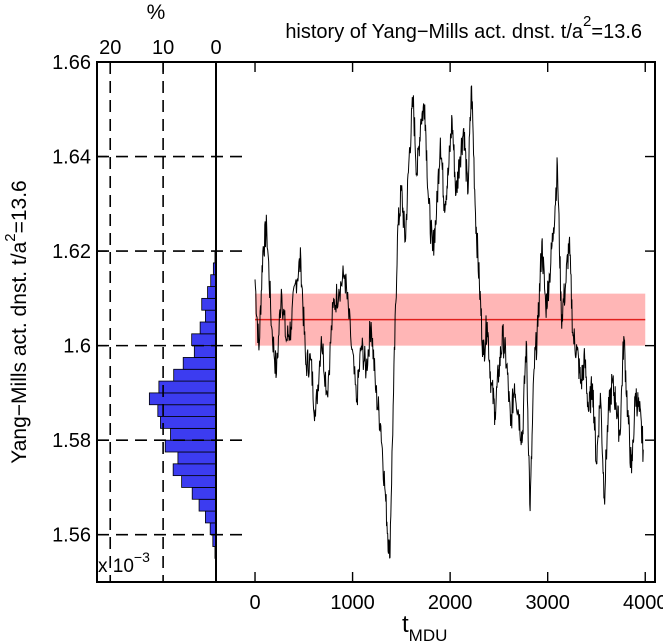 Image resolution: width=663 pixels, height=644 pixels. What do you see at coordinates (110, 48) in the screenshot?
I see `pct-tick-label: 20` at bounding box center [110, 48].